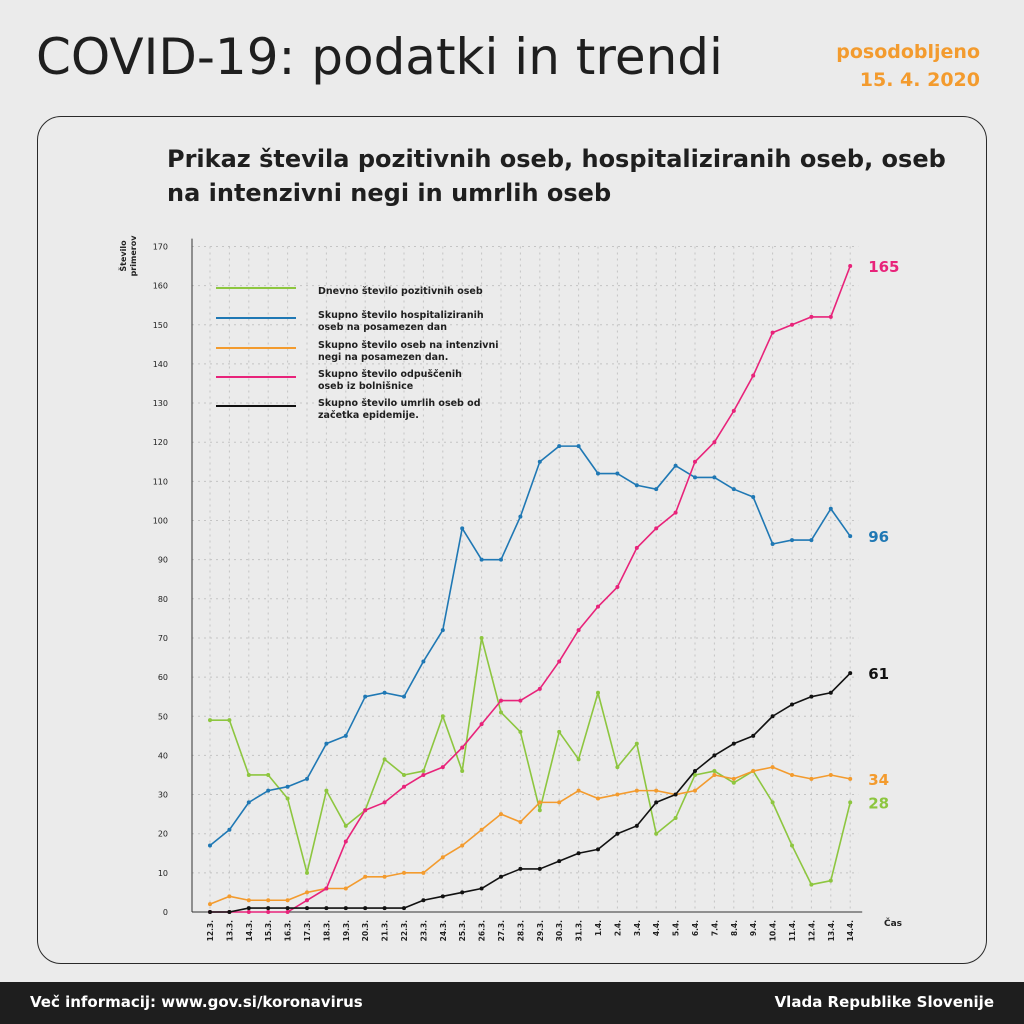  Describe the element at coordinates (676, 928) in the screenshot. I see `x-tick-label: 5.4.` at that location.